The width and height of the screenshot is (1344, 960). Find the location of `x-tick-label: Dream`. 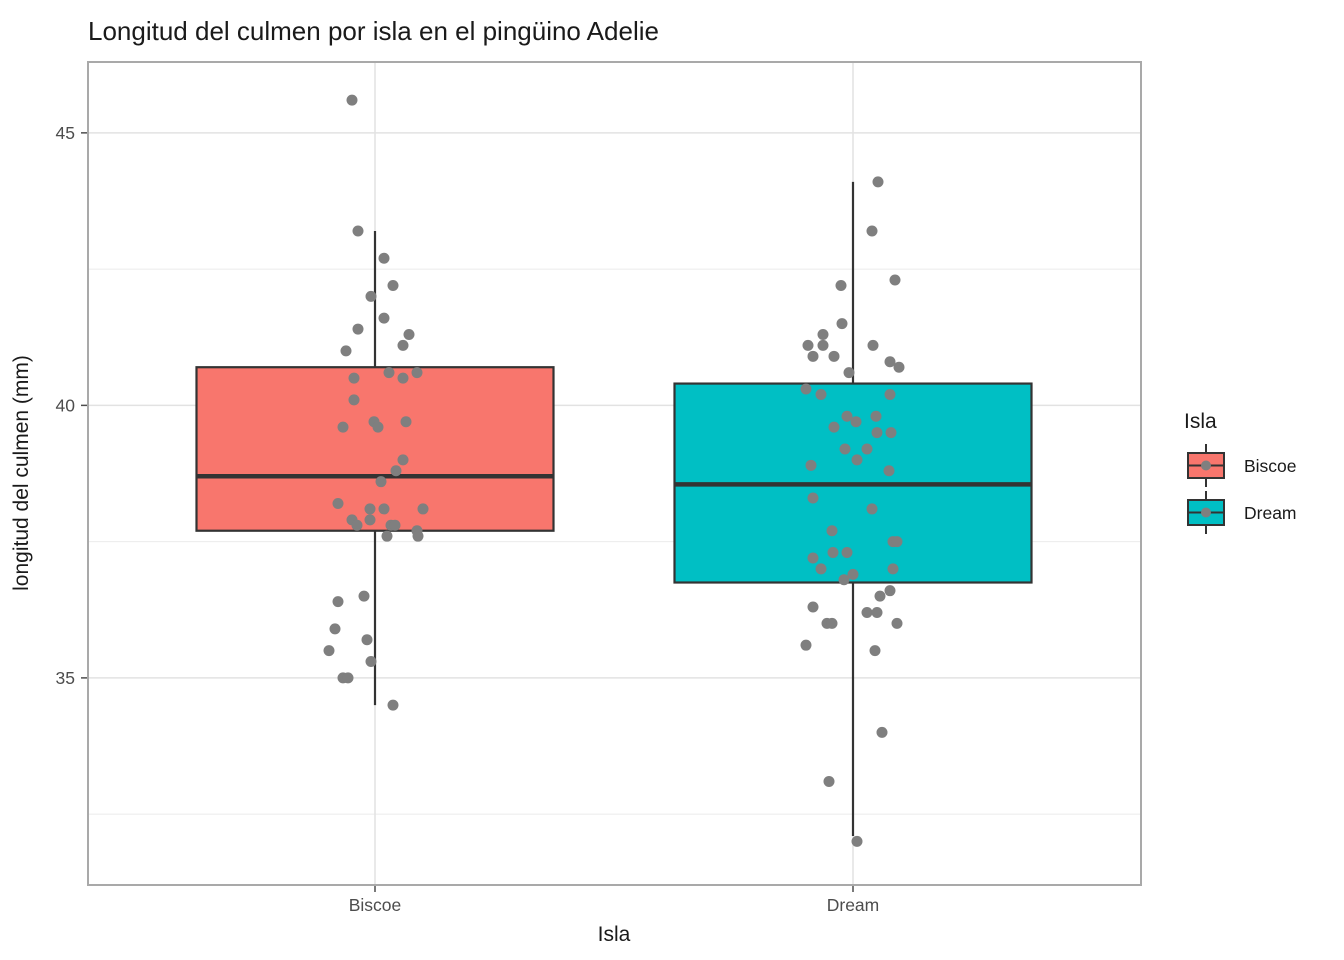

x-tick-label: Dream is located at coordinates (853, 905).